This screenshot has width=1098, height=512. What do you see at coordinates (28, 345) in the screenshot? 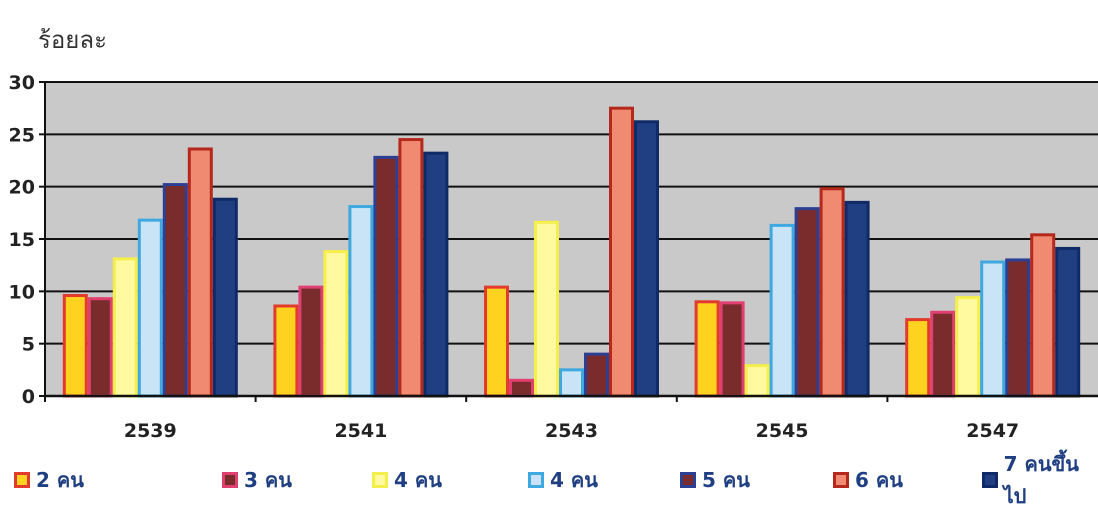
I see `y-tick-label: 5` at bounding box center [28, 345].